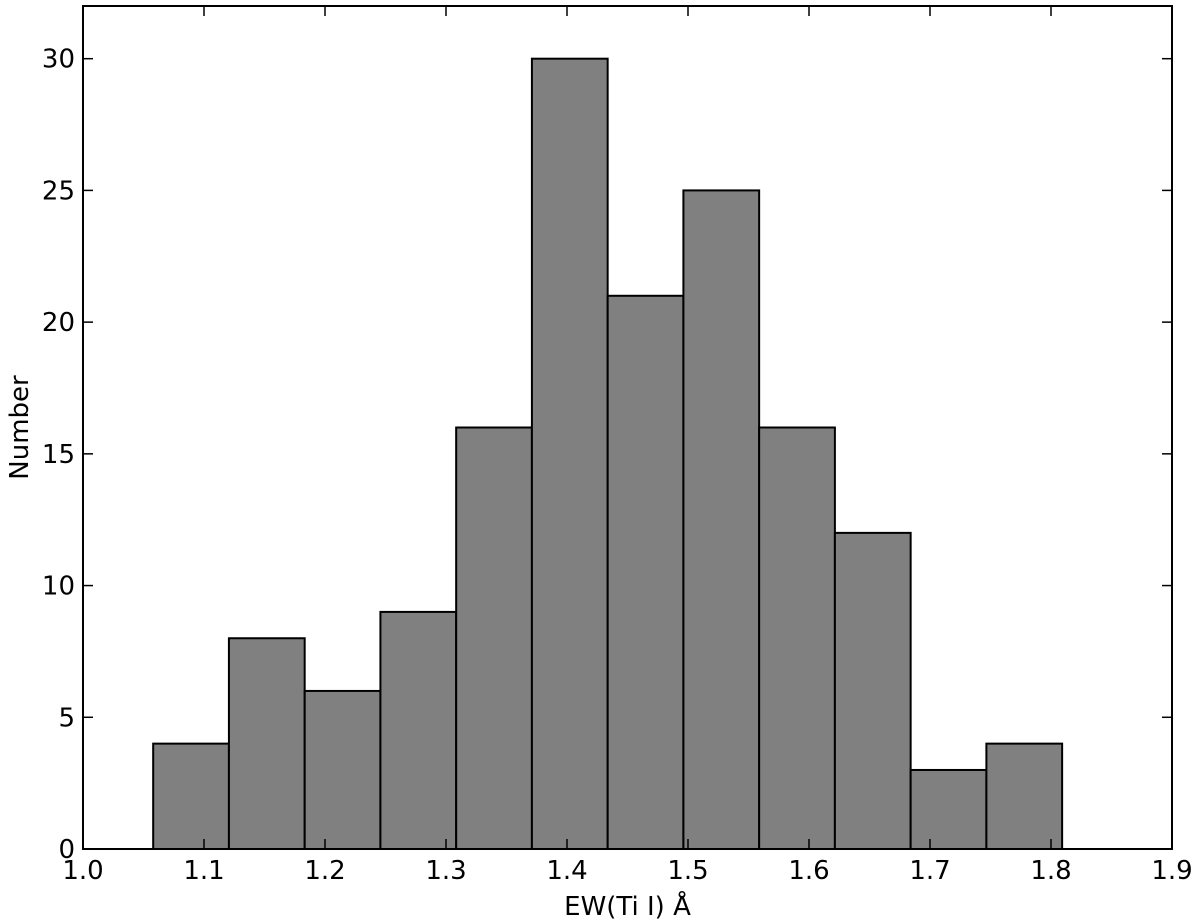 This screenshot has width=1200, height=921. I want to click on y-tick-label: 20, so click(58, 323).